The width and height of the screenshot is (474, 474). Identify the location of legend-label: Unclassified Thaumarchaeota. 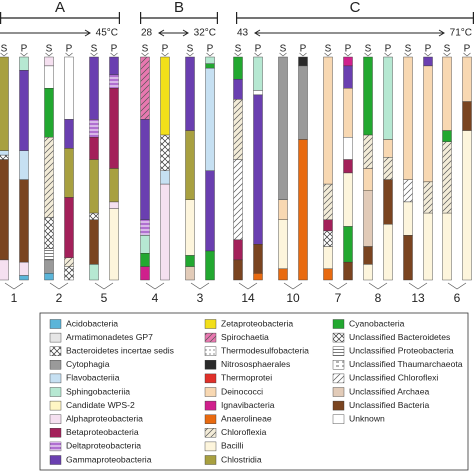
(406, 364).